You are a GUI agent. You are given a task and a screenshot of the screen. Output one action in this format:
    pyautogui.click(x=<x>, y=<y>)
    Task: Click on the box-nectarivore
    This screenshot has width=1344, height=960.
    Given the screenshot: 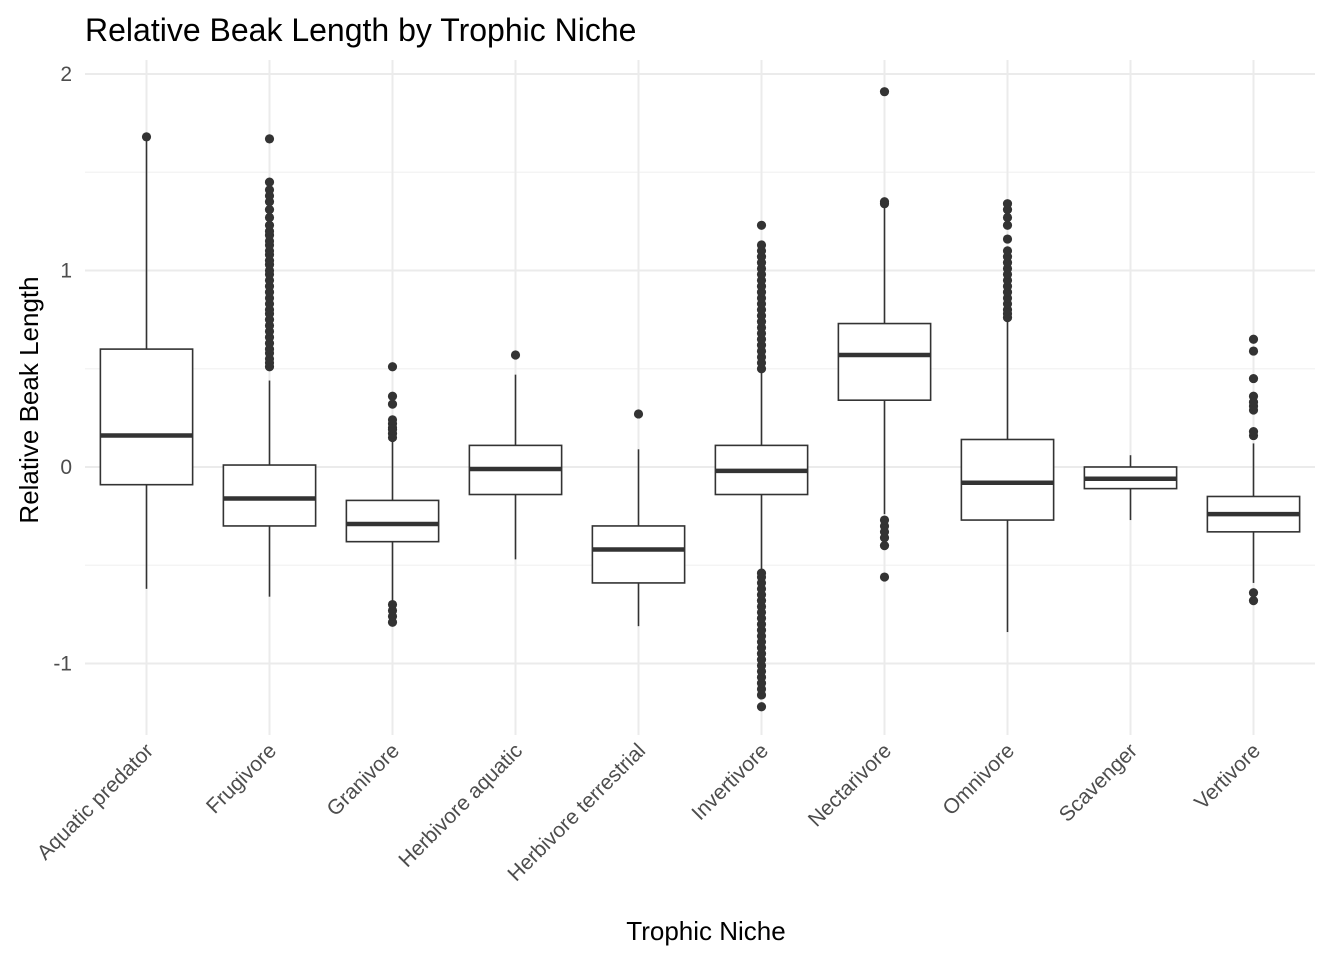 What is the action you would take?
    pyautogui.click(x=884, y=334)
    